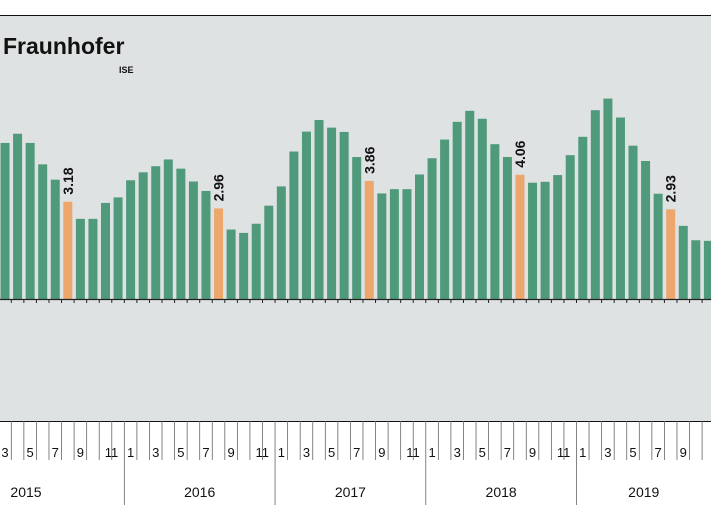  Describe the element at coordinates (501, 492) in the screenshot. I see `year-label: 2018` at that location.